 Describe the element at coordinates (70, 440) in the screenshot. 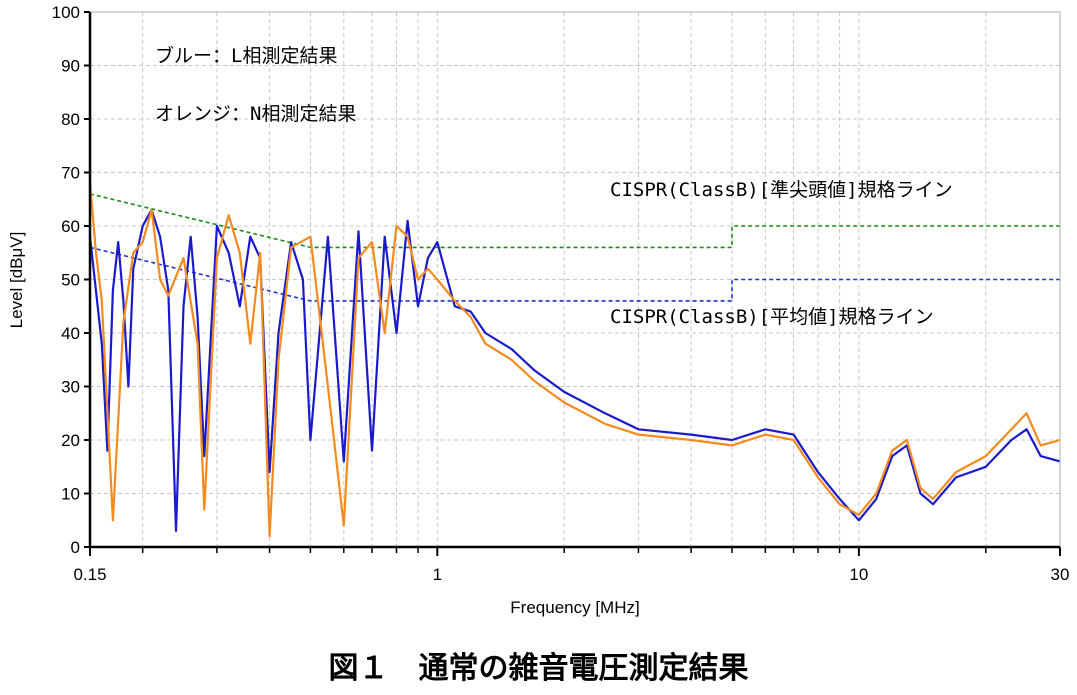

I see `y-tick-label: 20` at that location.